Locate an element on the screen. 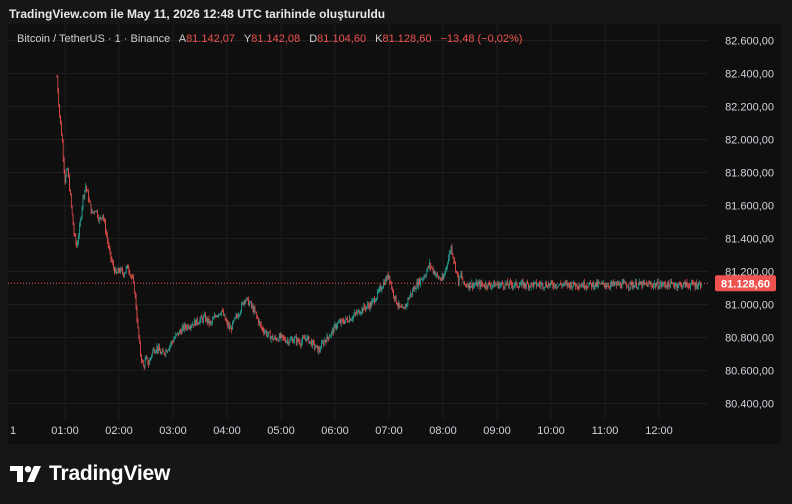 This screenshot has height=504, width=792. x-axis-tick-label: 04:00 is located at coordinates (227, 431).